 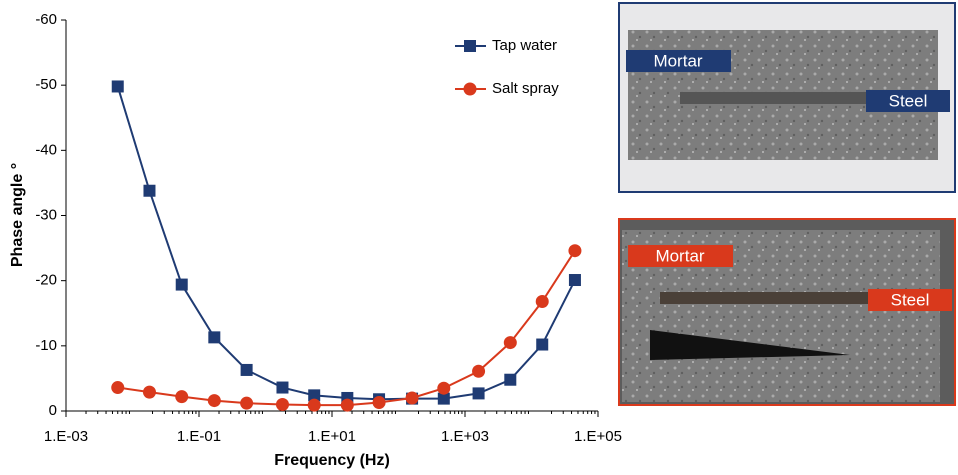 What do you see at coordinates (46, 345) in the screenshot?
I see `y-tick-label: -10` at bounding box center [46, 345].